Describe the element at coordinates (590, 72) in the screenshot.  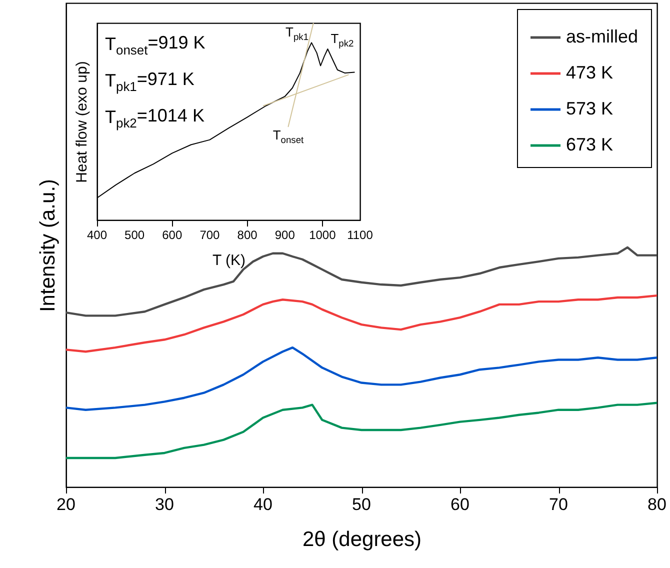
I see `legend-label: 473 K` at that location.